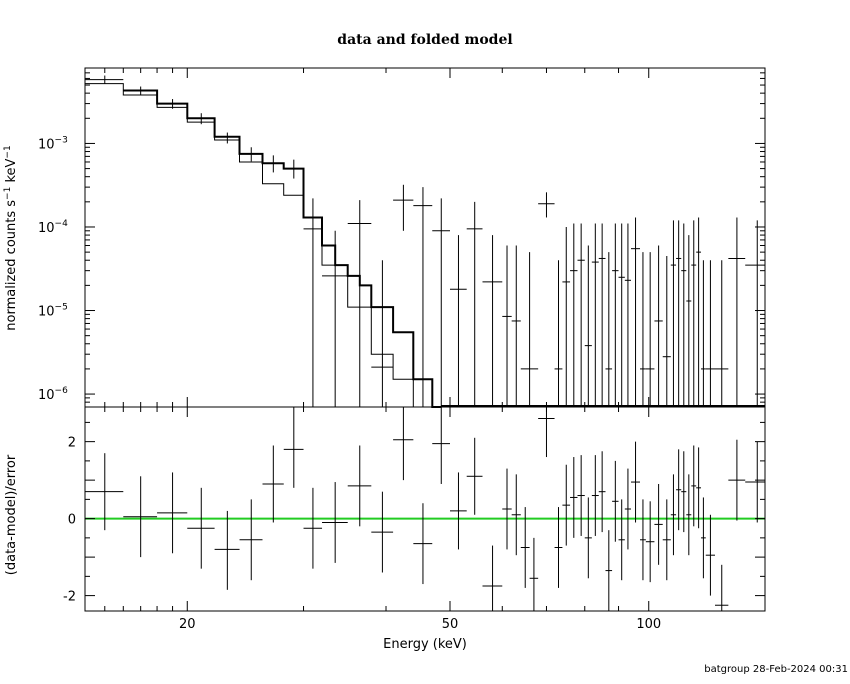 Image resolution: width=850 pixels, height=684 pixels. I want to click on y-tick-label: 10⁻⁶, so click(53, 394).